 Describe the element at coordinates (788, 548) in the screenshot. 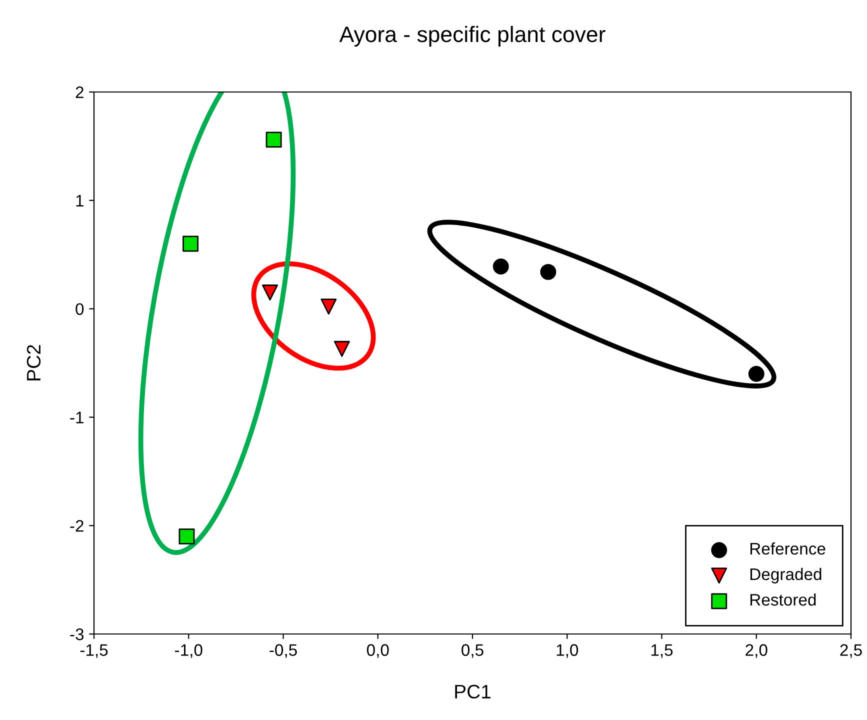

I see `legend-label: Reference` at that location.